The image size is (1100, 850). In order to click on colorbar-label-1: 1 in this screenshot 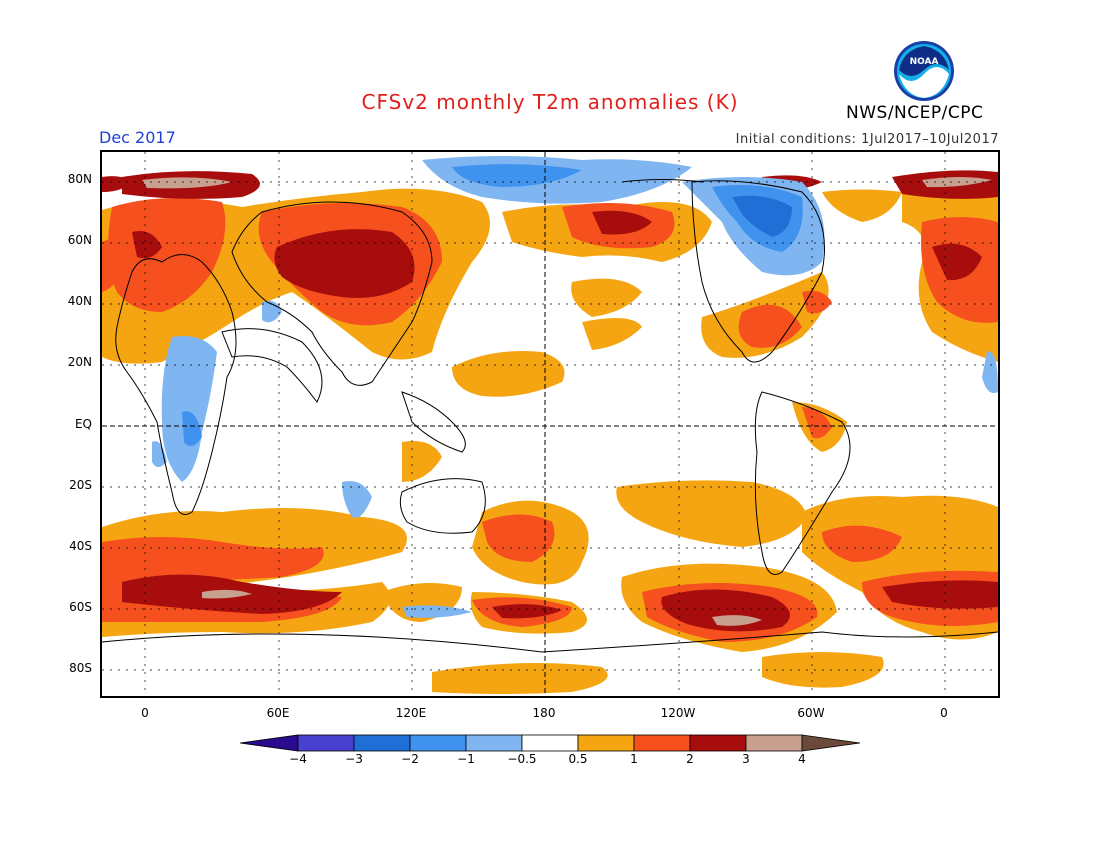, I will do `click(634, 759)`.